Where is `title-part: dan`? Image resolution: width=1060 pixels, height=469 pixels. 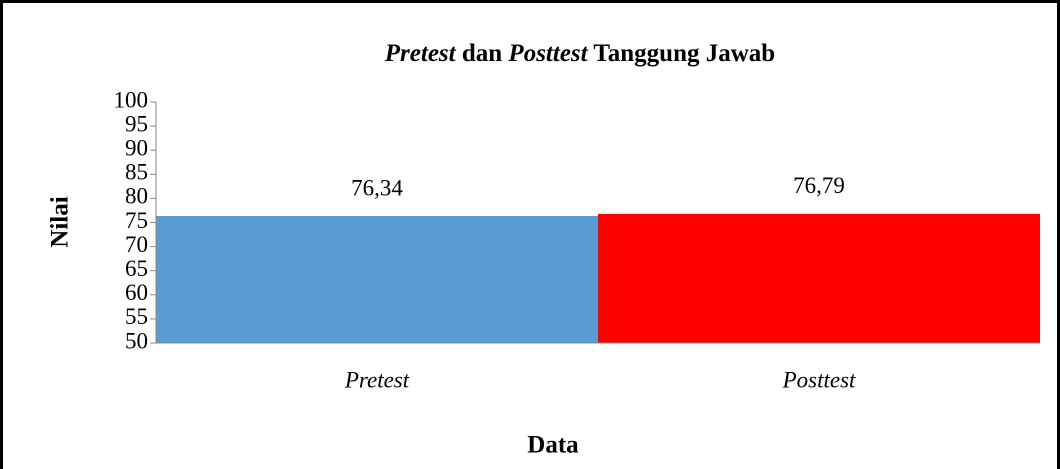 title-part: dan is located at coordinates (482, 53).